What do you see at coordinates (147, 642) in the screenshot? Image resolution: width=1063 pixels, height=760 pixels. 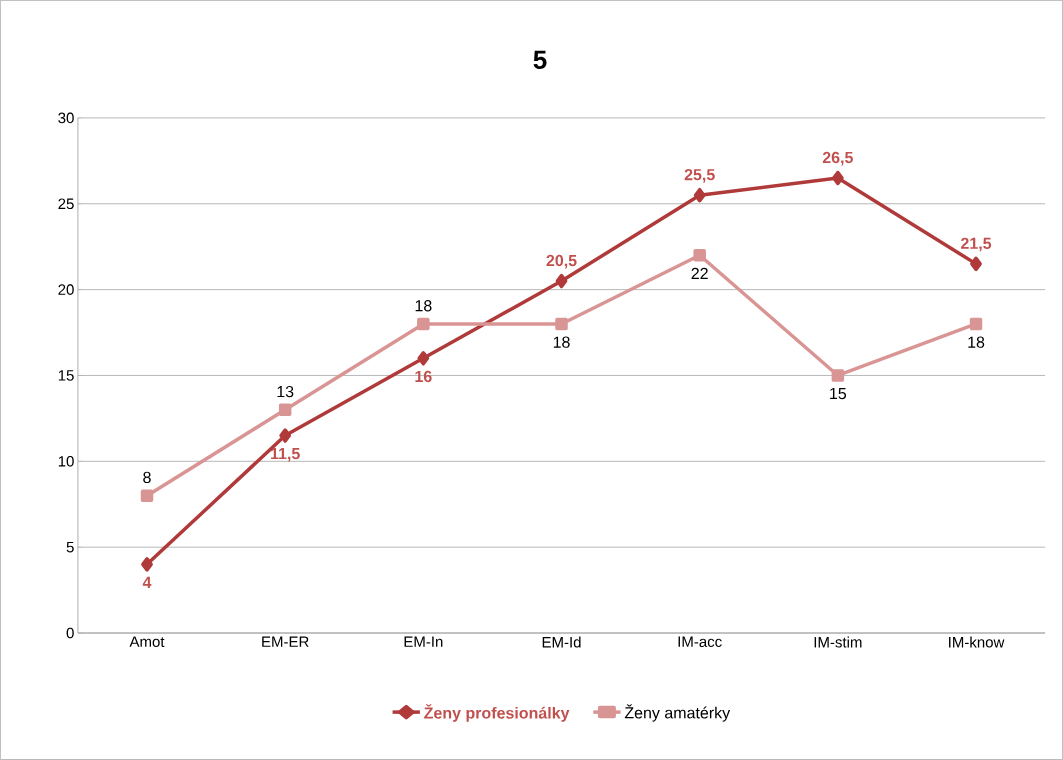 I see `x-tick-label: Amot` at bounding box center [147, 642].